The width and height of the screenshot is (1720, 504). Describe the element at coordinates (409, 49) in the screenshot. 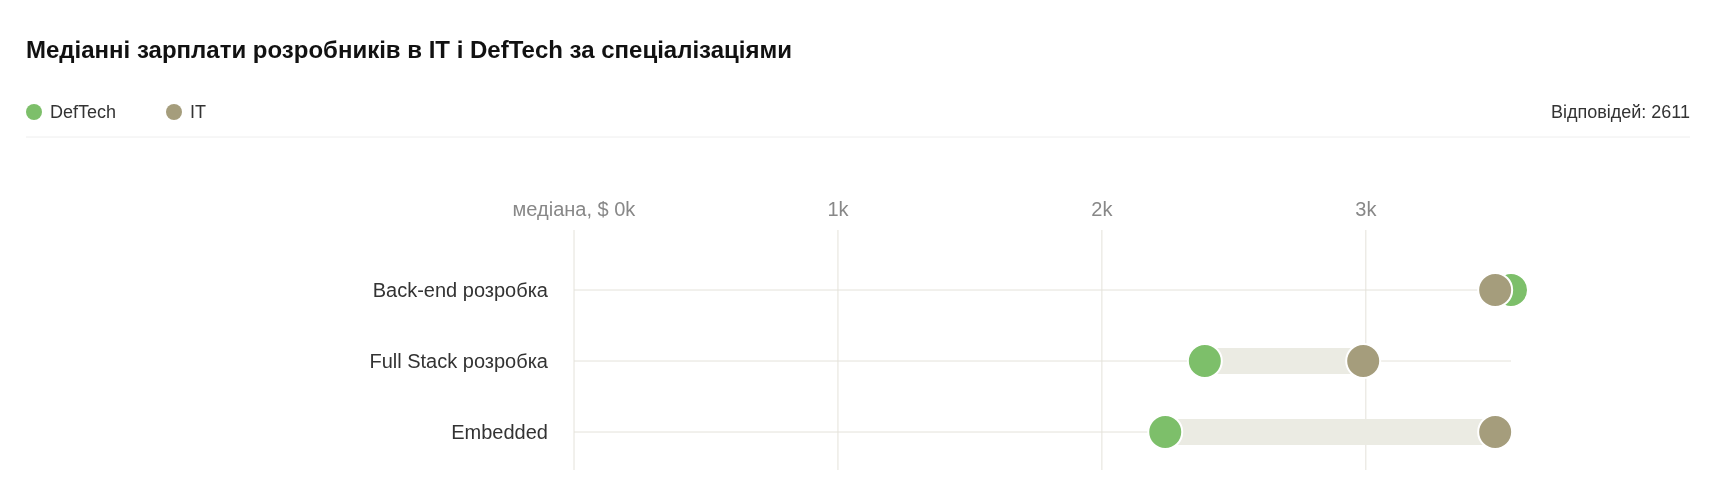

I see `chart-title: Медіанні зарплати розробників в IT і DefTech за спеціалізаціями` at that location.